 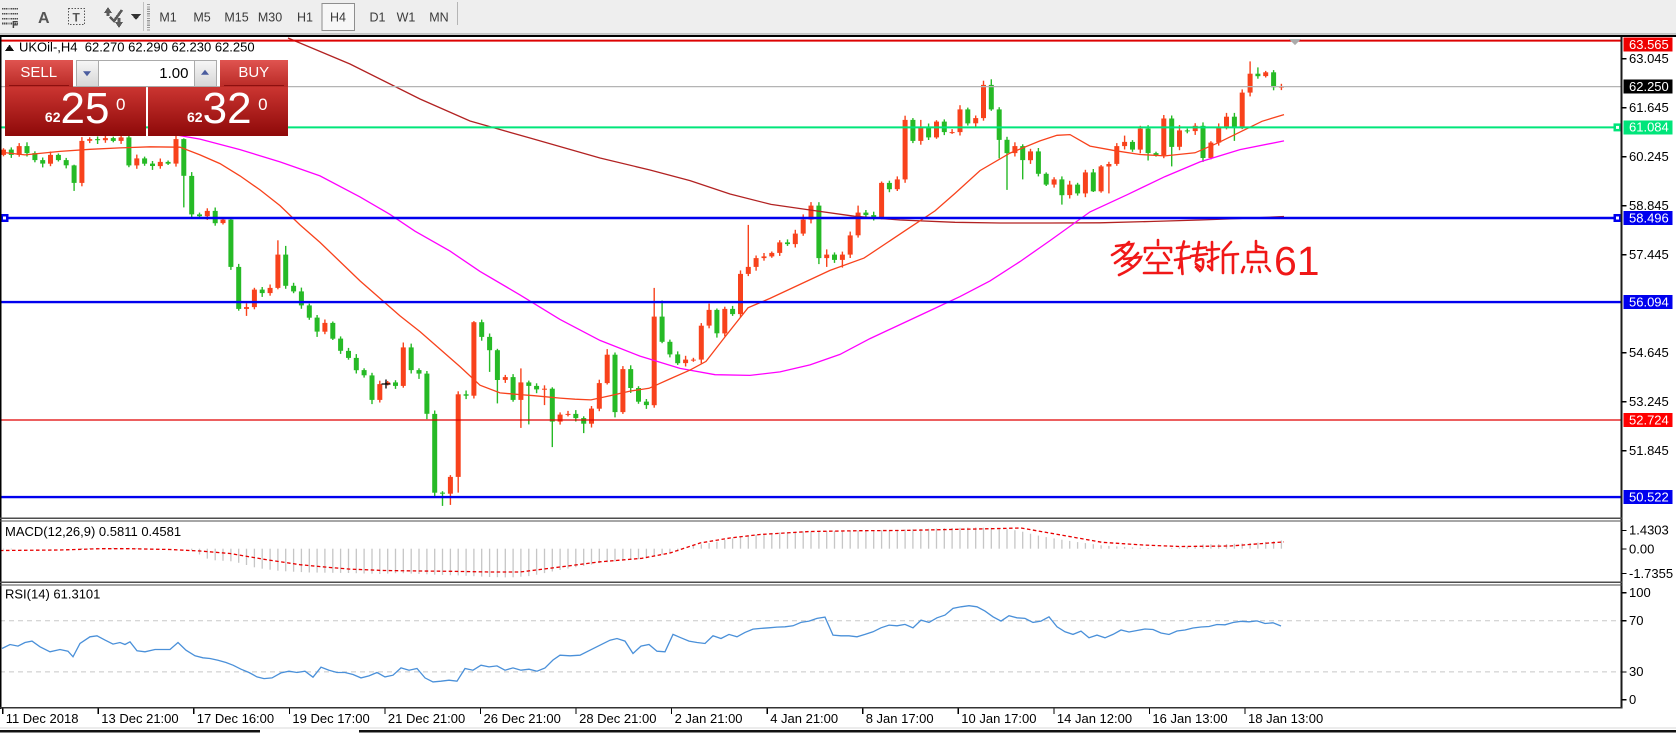 I want to click on svg-text: 16 Jan 13:00, so click(x=1189, y=718).